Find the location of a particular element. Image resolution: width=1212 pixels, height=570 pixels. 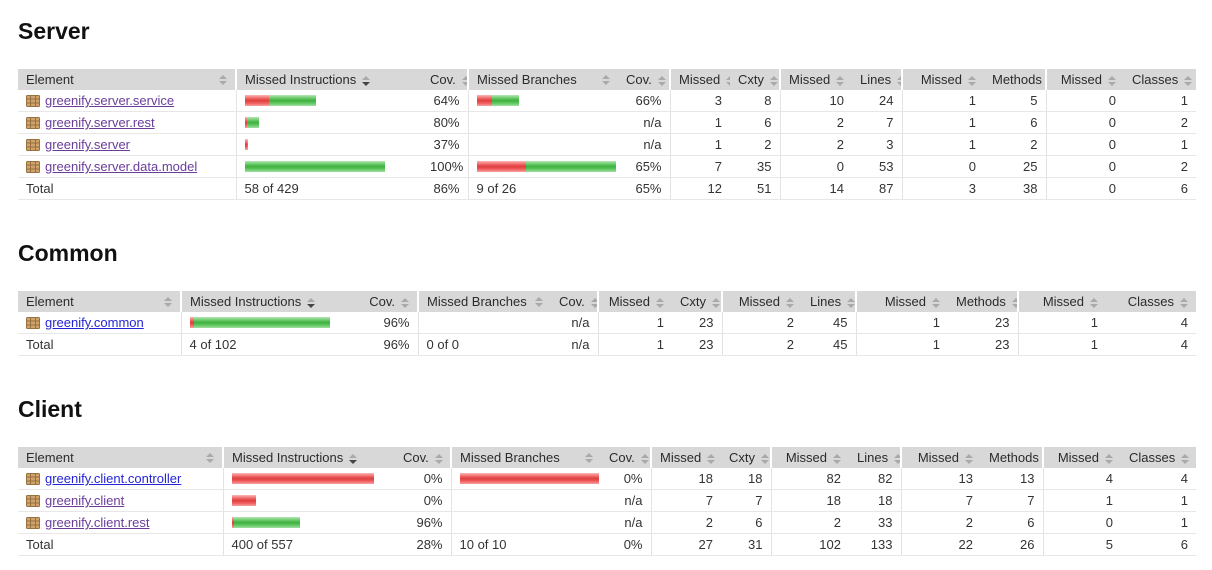

cell-cov: n/a is located at coordinates (626, 522).